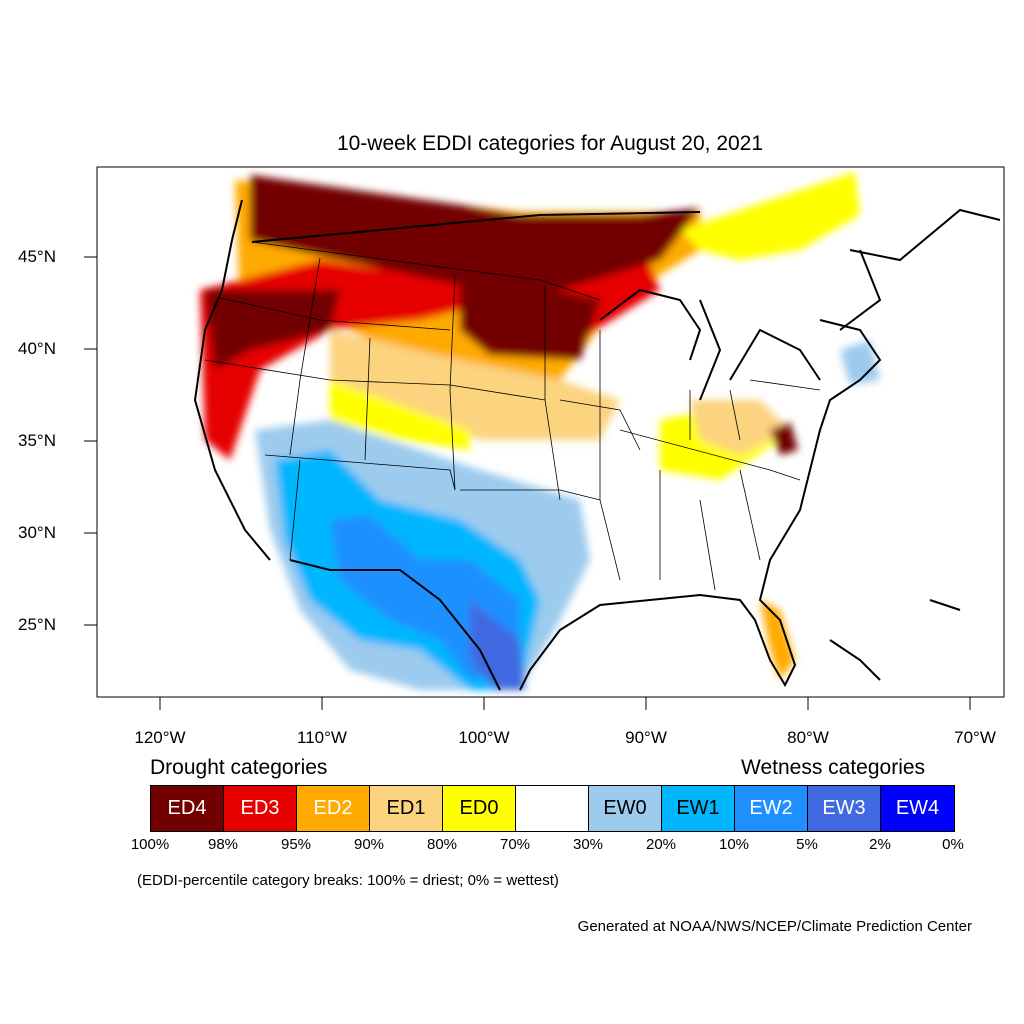 This screenshot has height=1024, width=1024. I want to click on legend-box-ed0: ED0, so click(479, 808).